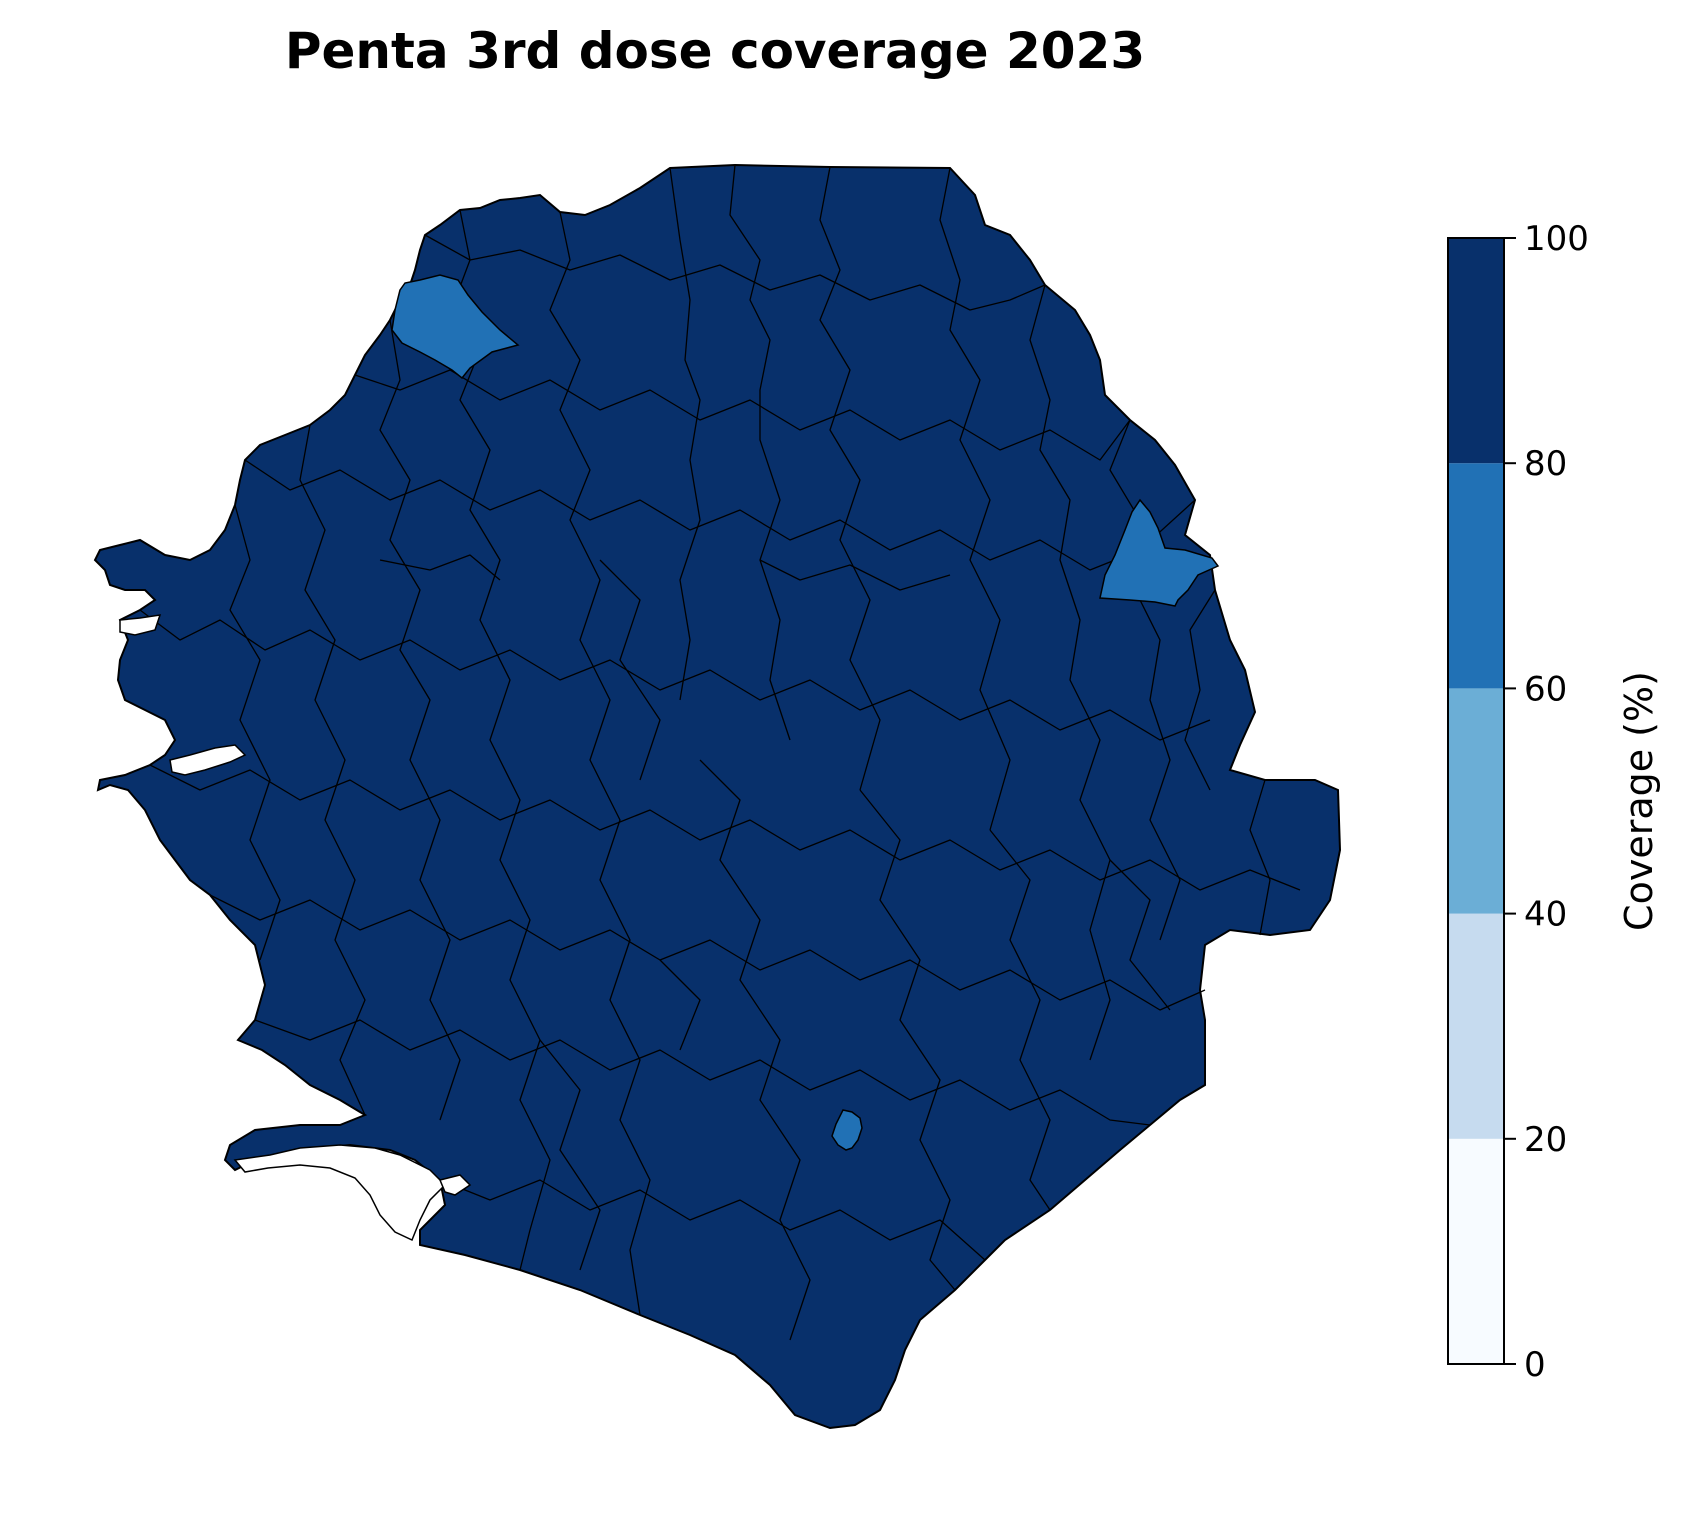 The width and height of the screenshot is (1690, 1516). What do you see at coordinates (847, 1130) in the screenshot?
I see `region-south-central` at bounding box center [847, 1130].